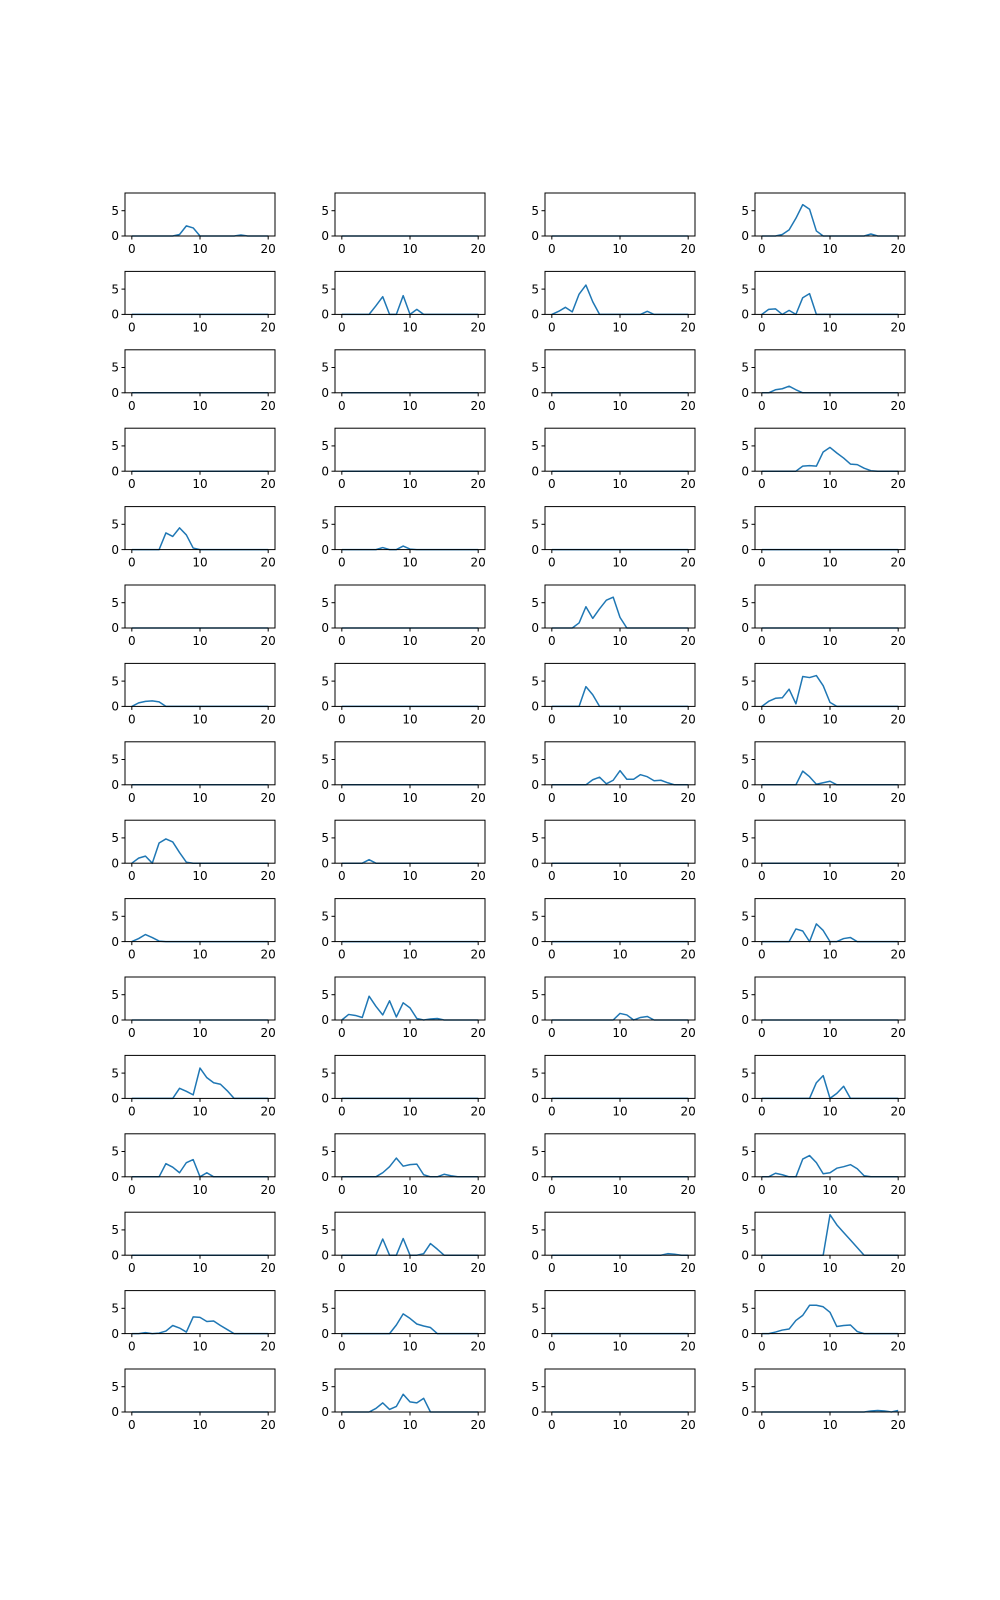  I want to click on subplot-21: 0 10 20 0 5, so click(193, 616).